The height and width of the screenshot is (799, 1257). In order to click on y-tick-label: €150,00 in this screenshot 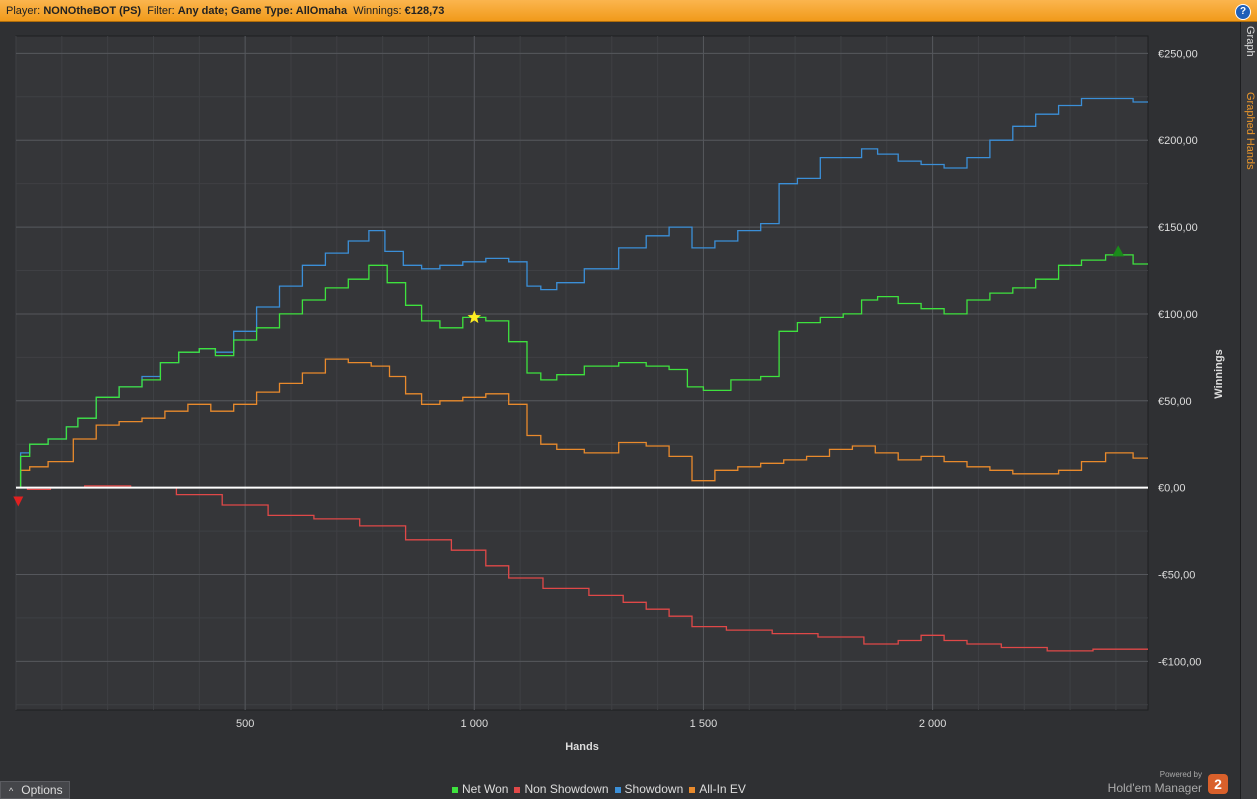, I will do `click(1178, 228)`.